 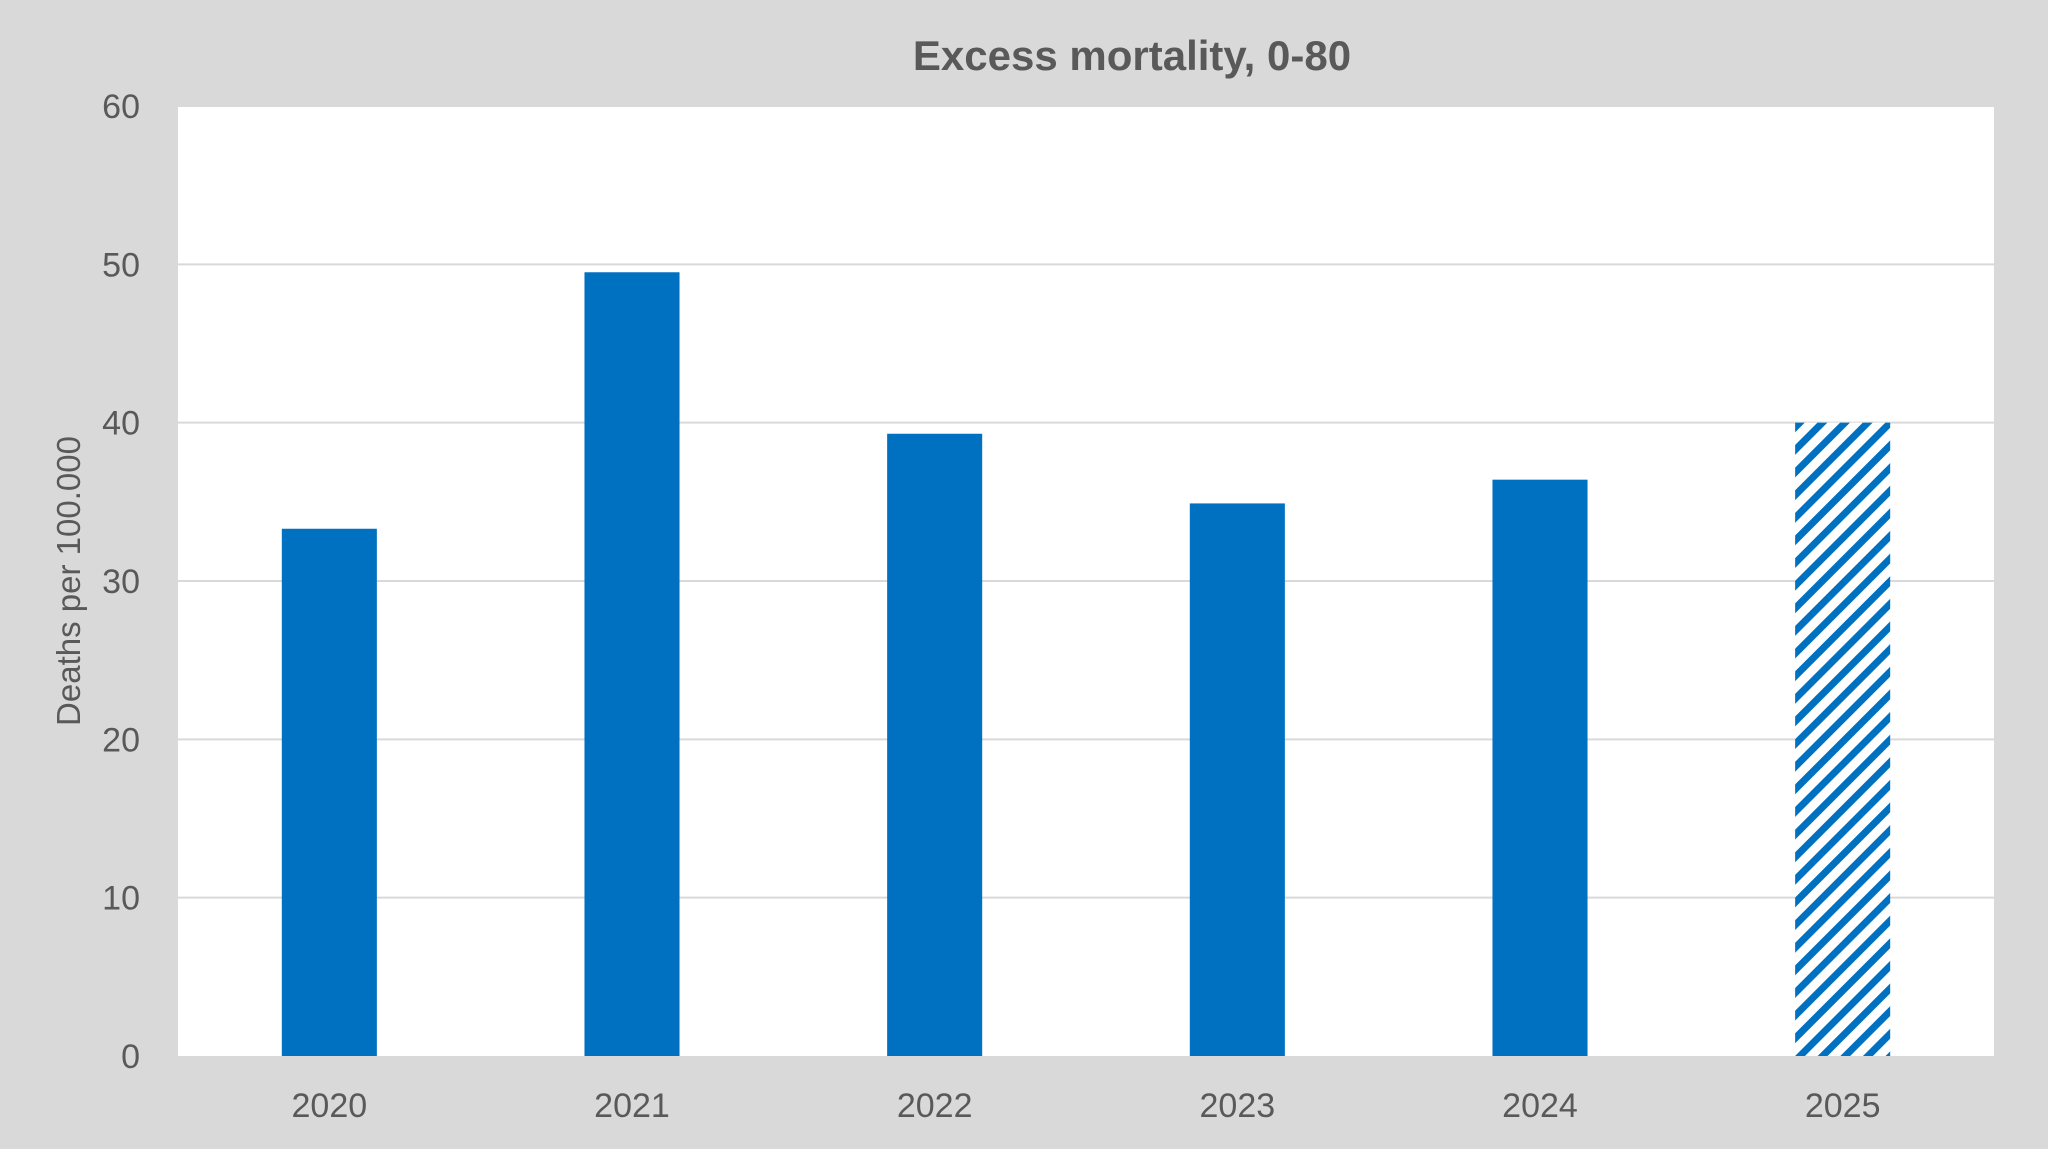 What do you see at coordinates (632, 664) in the screenshot?
I see `bar-2021` at bounding box center [632, 664].